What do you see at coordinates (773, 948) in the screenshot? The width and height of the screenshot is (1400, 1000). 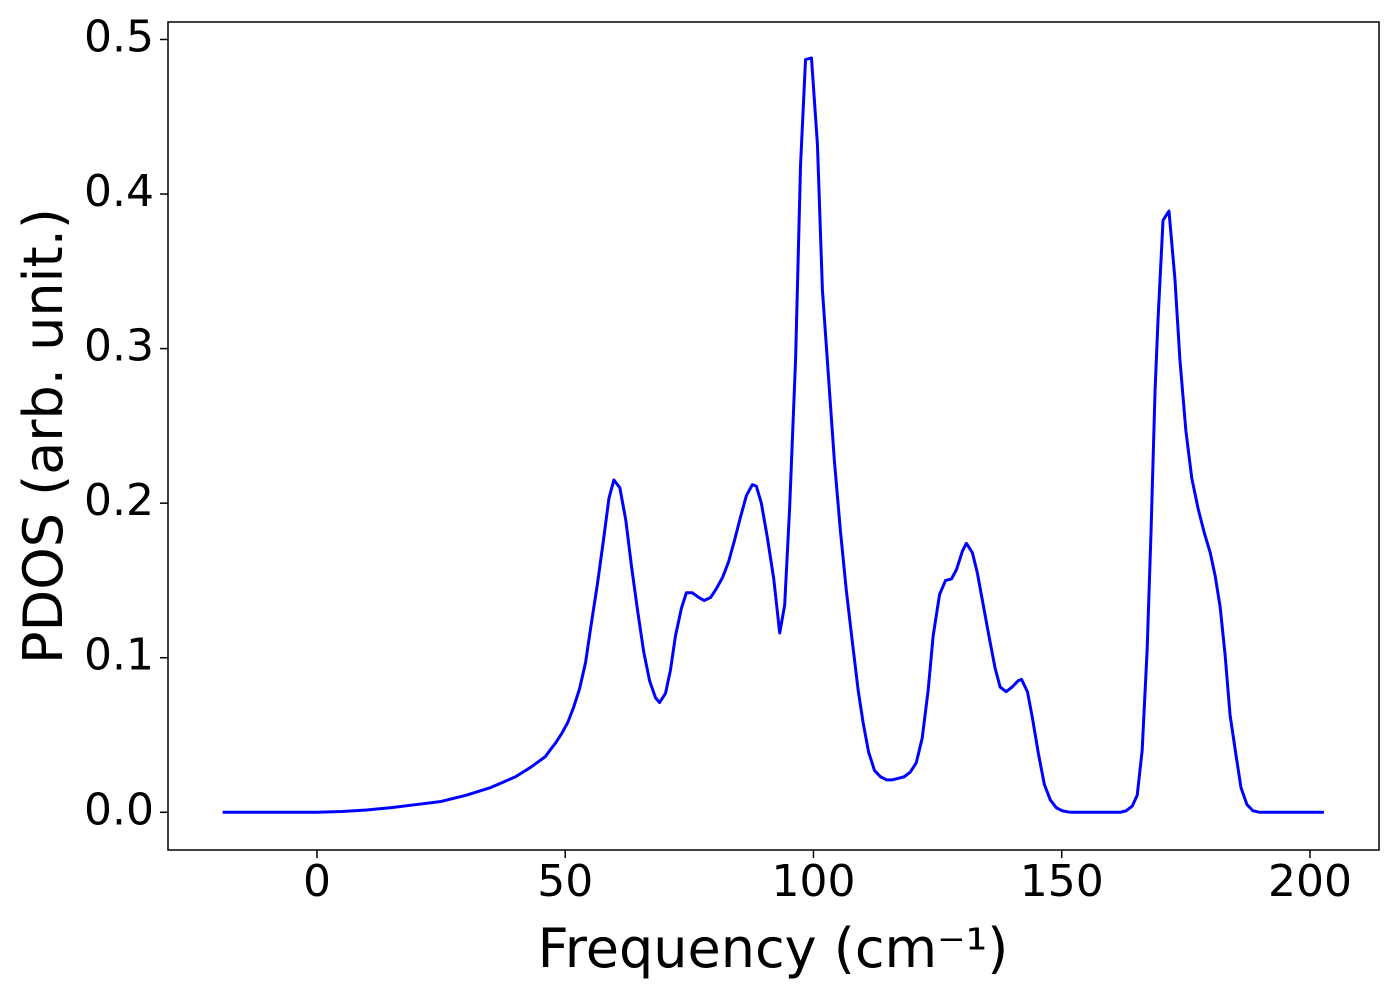 I see `x-axis-label: Frequency (cm⁻¹)` at bounding box center [773, 948].